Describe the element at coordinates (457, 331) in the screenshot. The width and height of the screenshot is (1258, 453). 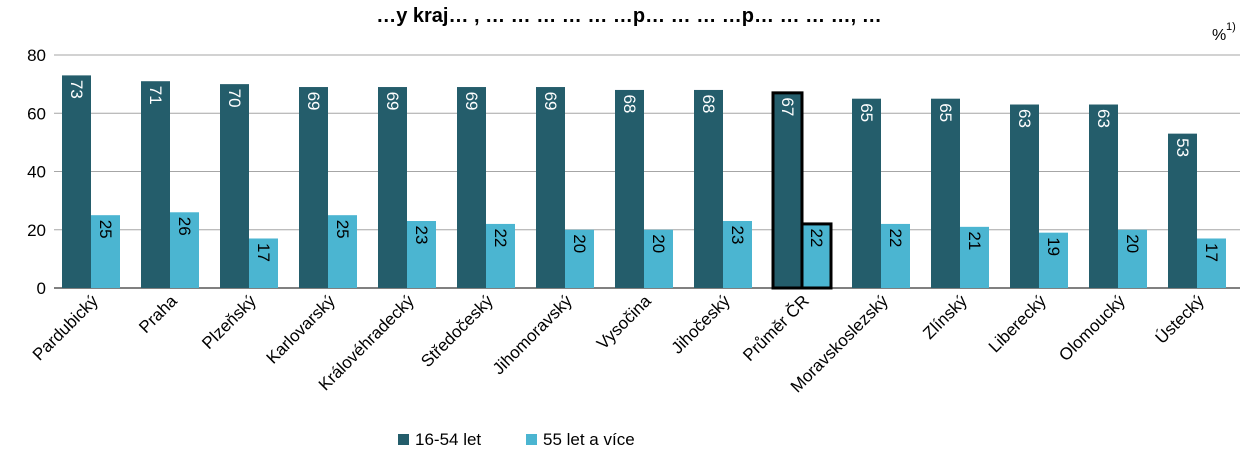
I see `x-category-label: Středočeský` at that location.